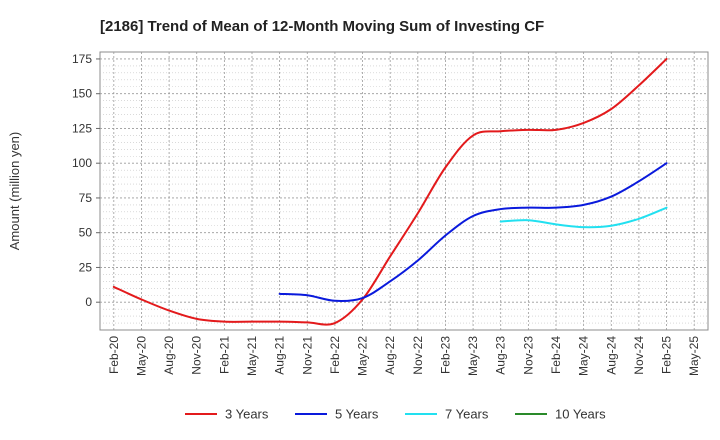 The height and width of the screenshot is (440, 720). I want to click on legend: 3 Years 5 Years 7 Years 10 Years, so click(395, 414).